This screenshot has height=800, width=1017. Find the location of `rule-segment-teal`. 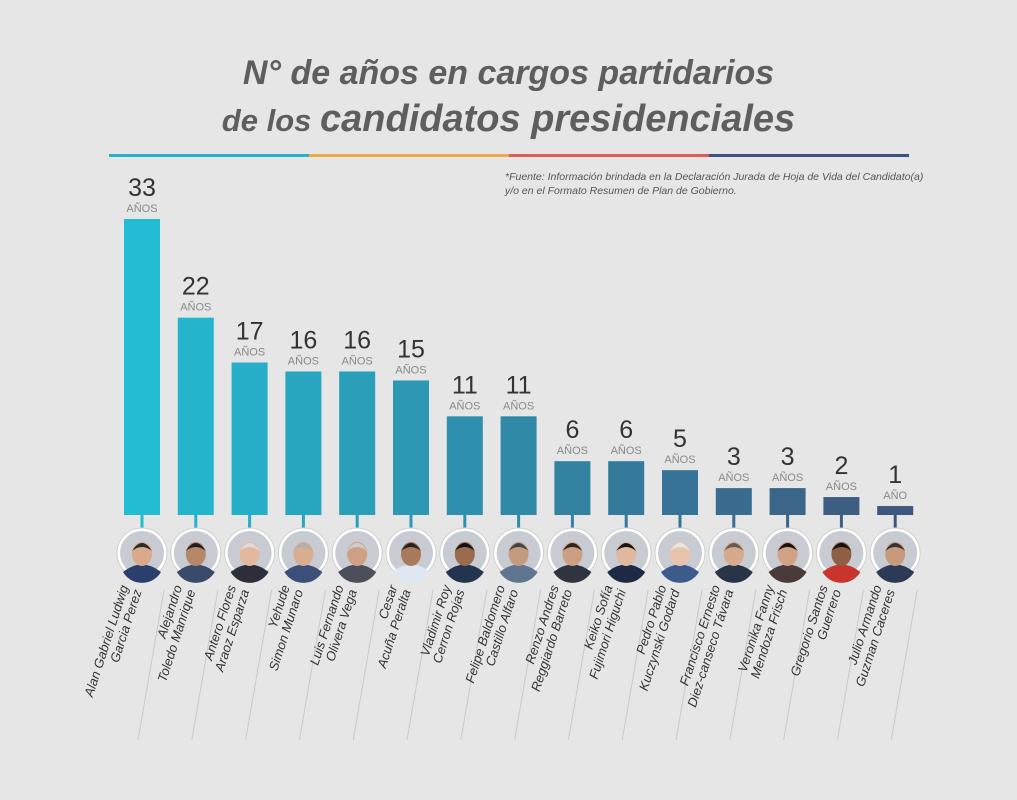

rule-segment-teal is located at coordinates (209, 155).